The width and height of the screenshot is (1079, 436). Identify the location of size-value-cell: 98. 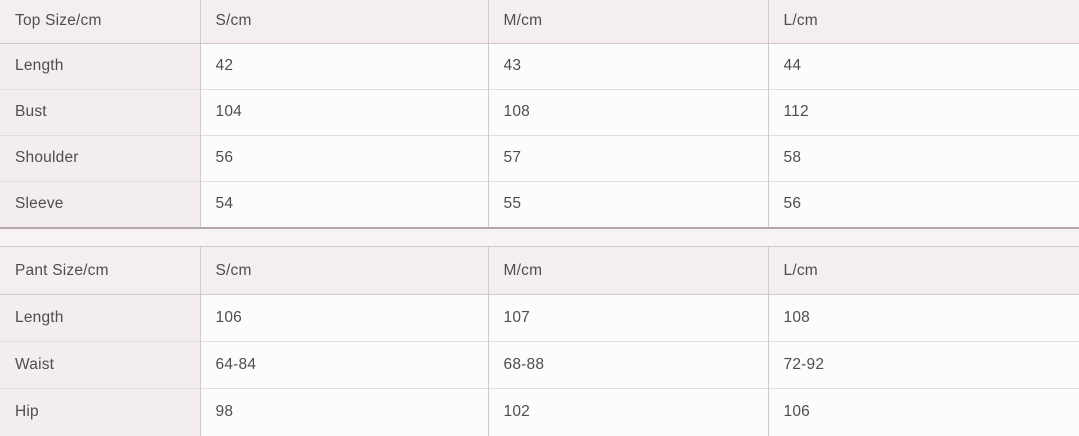
(343, 412).